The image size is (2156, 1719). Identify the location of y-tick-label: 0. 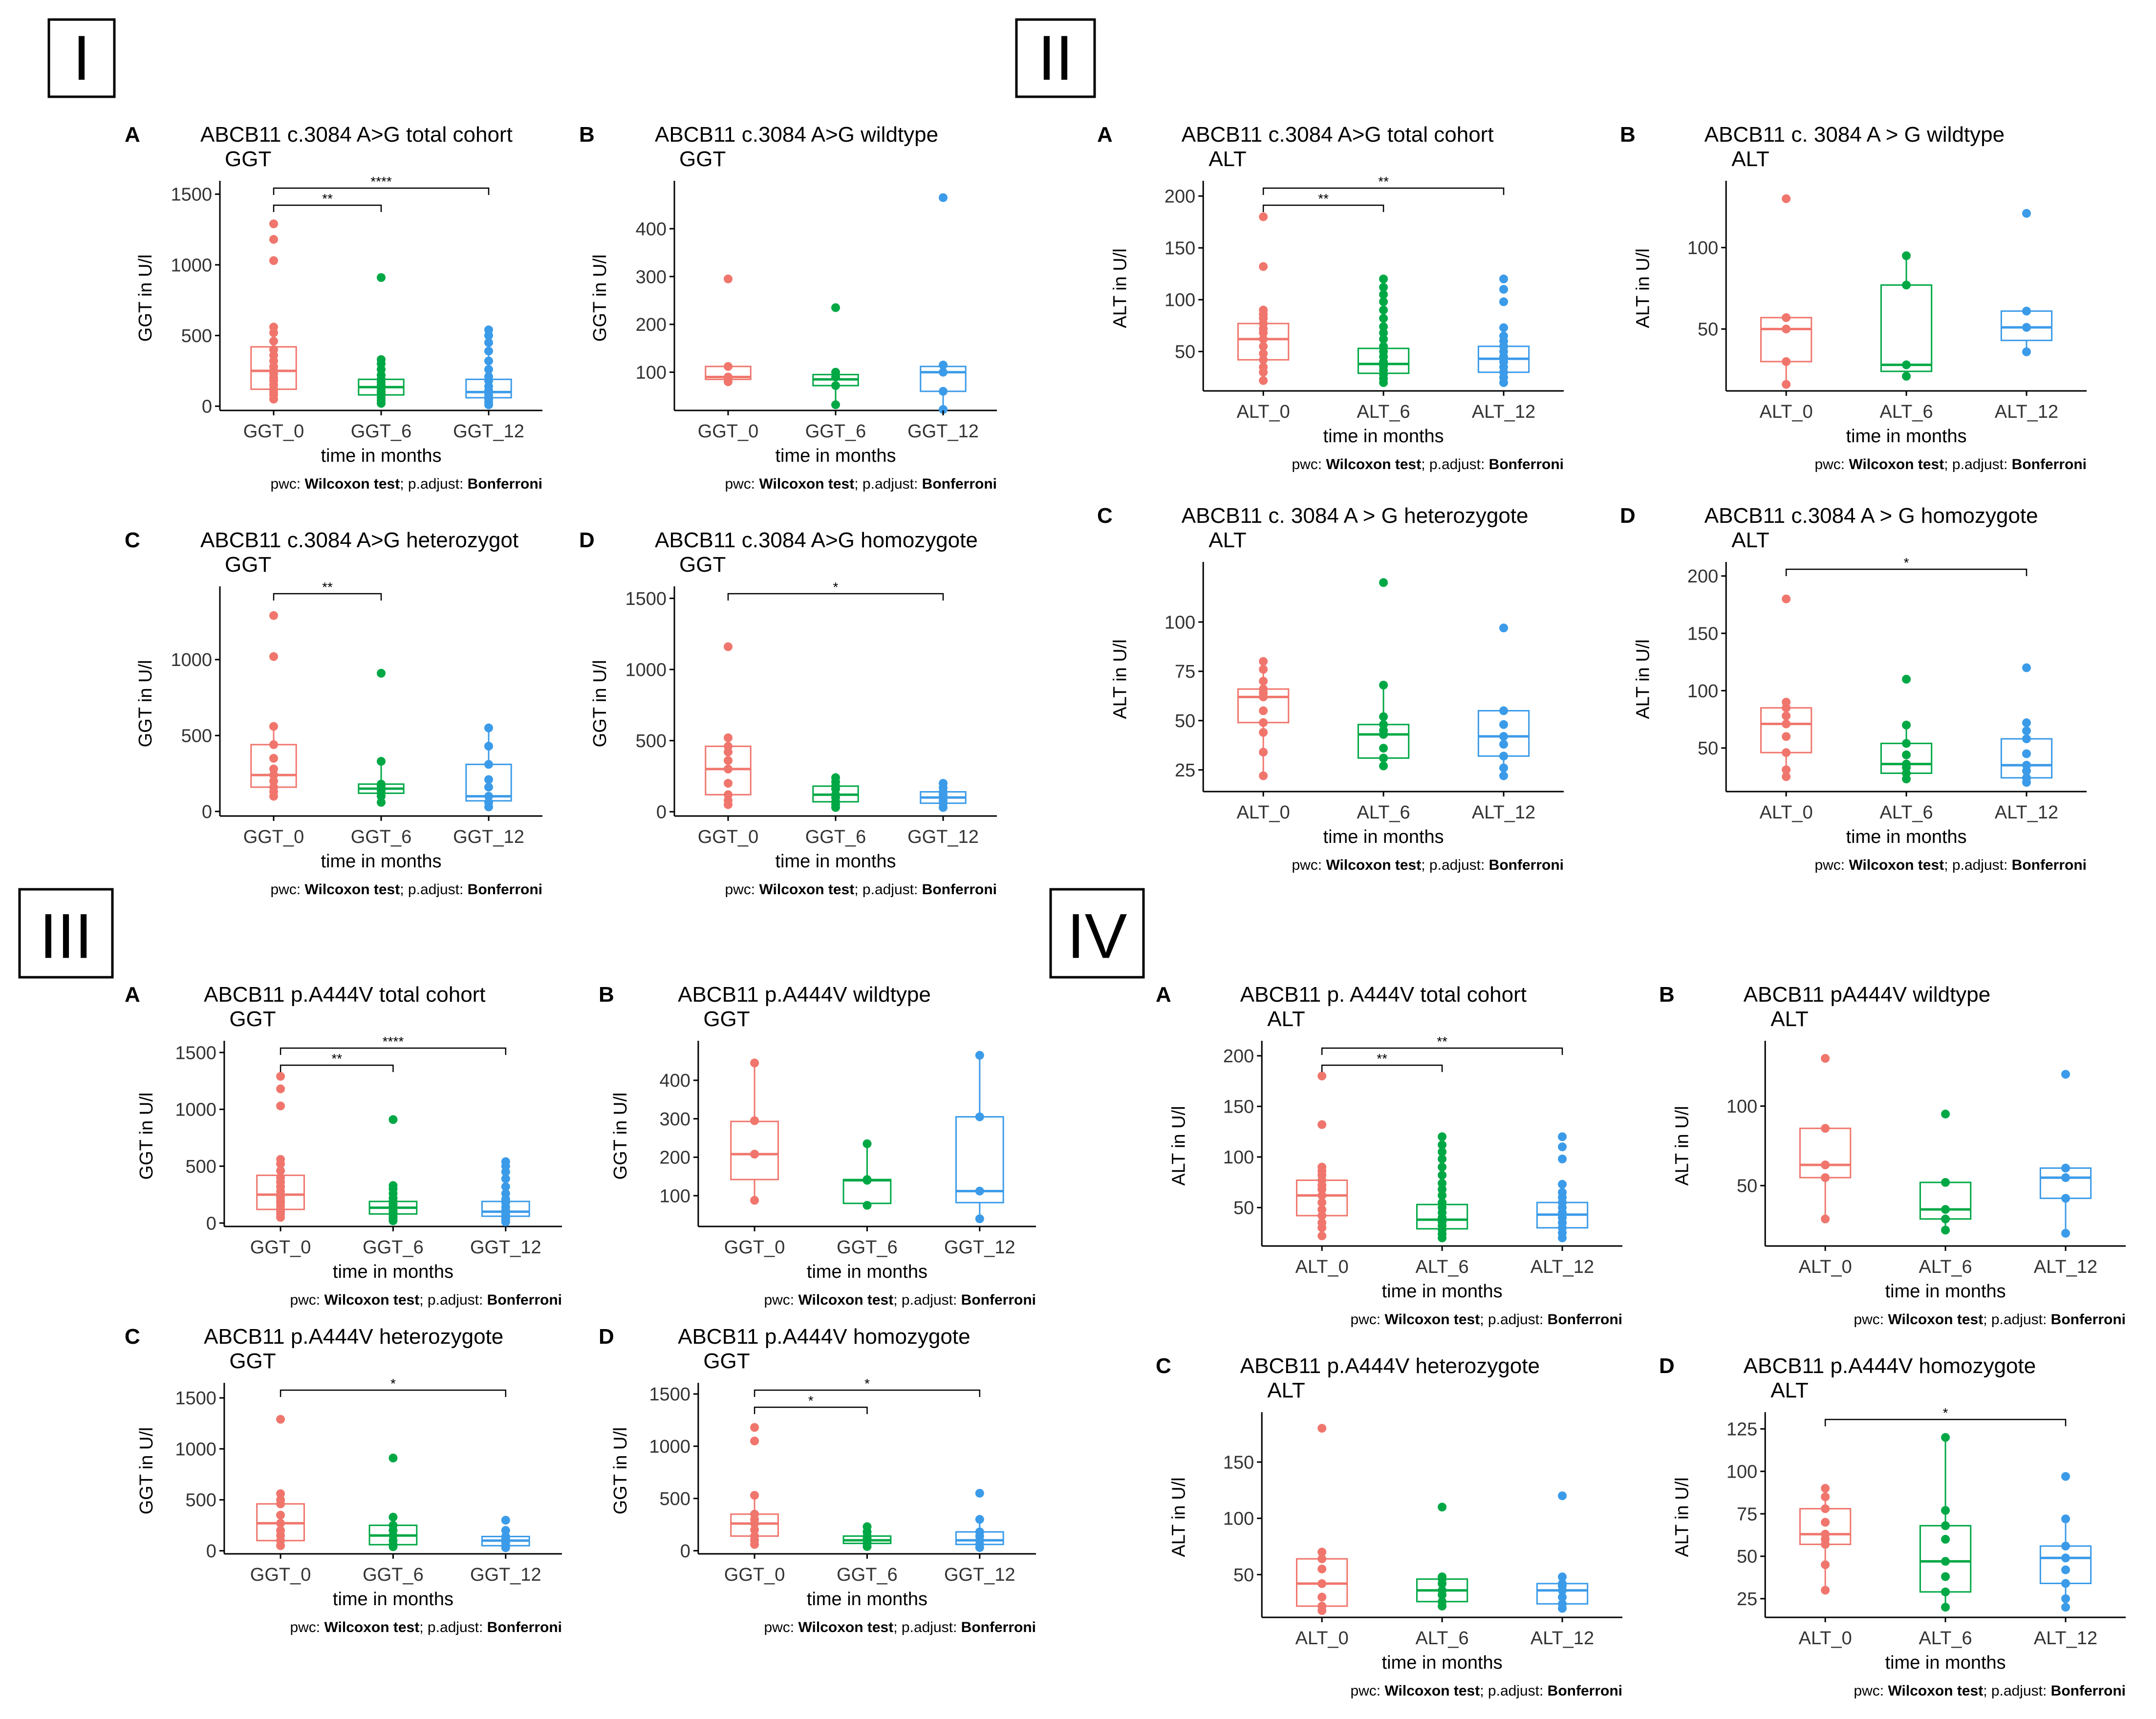
(207, 812).